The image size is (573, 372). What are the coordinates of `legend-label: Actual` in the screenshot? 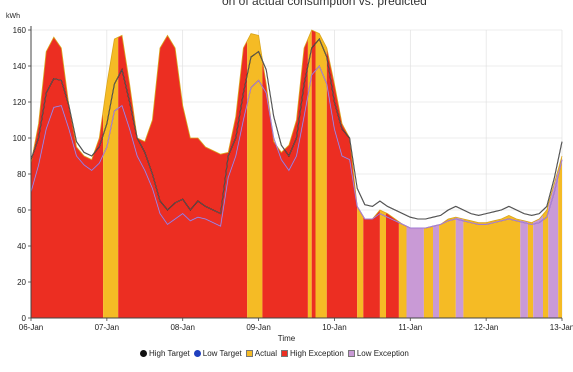 It's located at (265, 353).